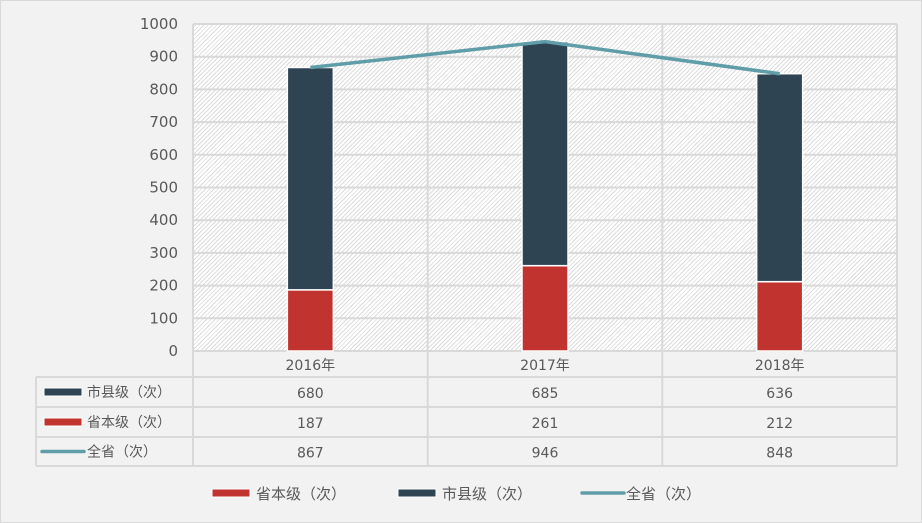 The height and width of the screenshot is (523, 922). What do you see at coordinates (311, 366) in the screenshot?
I see `x-tick-label: 2016年` at bounding box center [311, 366].